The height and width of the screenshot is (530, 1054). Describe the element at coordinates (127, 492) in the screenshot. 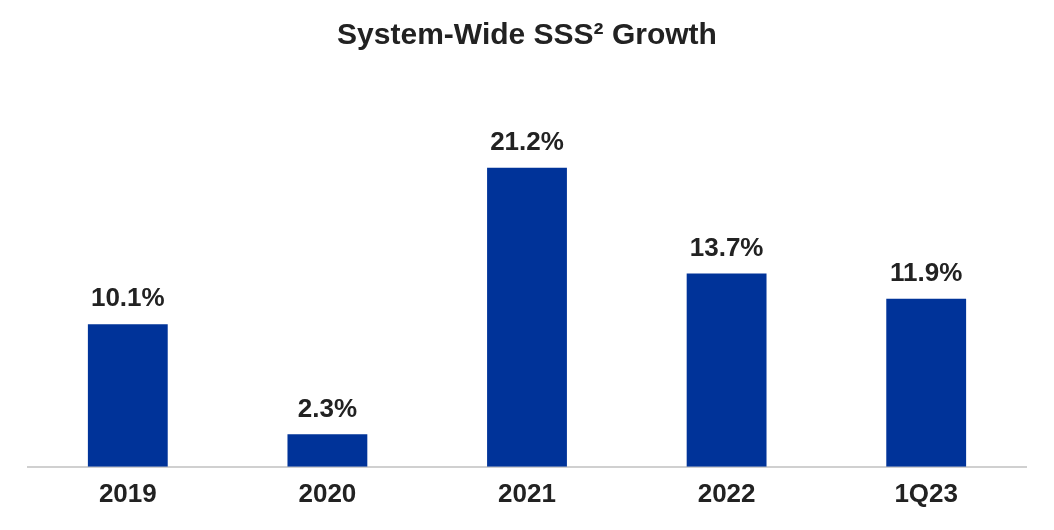

I see `x-tick-label: 2019` at that location.